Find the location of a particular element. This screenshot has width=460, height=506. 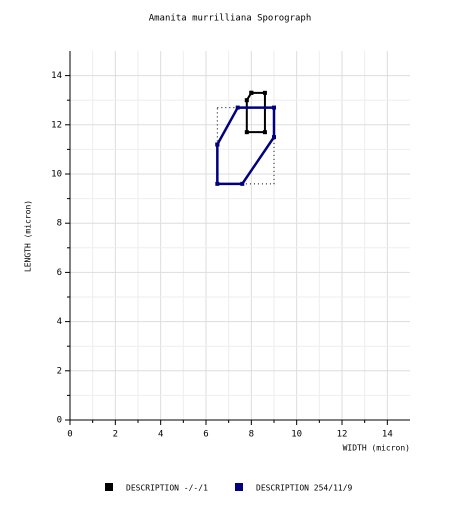

x-tick-label: 14 is located at coordinates (387, 435).